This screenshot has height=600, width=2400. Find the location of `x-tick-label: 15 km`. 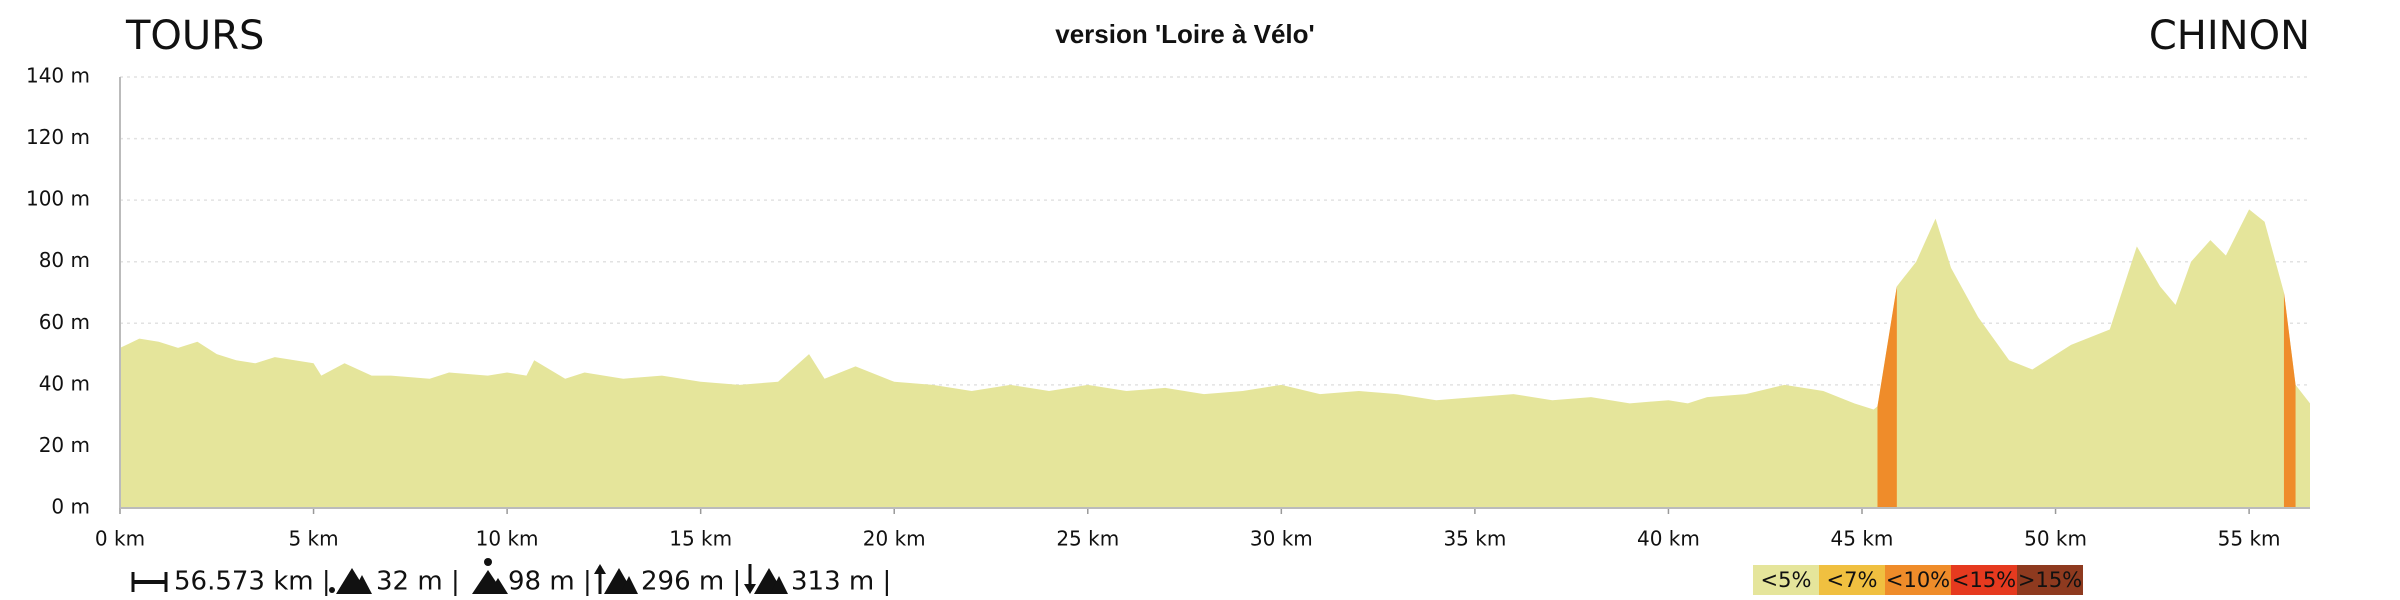

x-tick-label: 15 km is located at coordinates (700, 539).